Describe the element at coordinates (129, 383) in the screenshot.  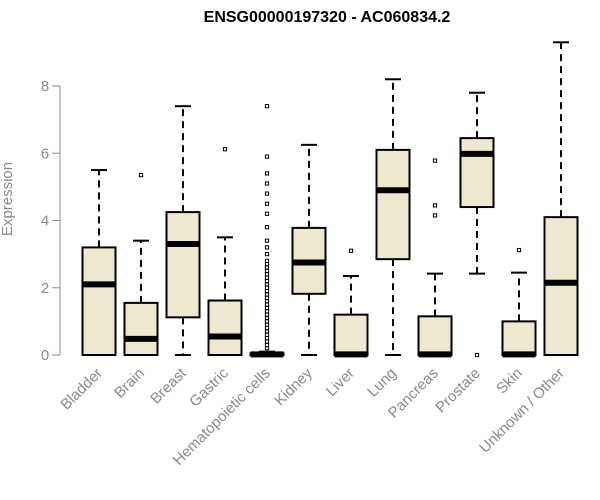
I see `x-tick-label: Brain` at that location.